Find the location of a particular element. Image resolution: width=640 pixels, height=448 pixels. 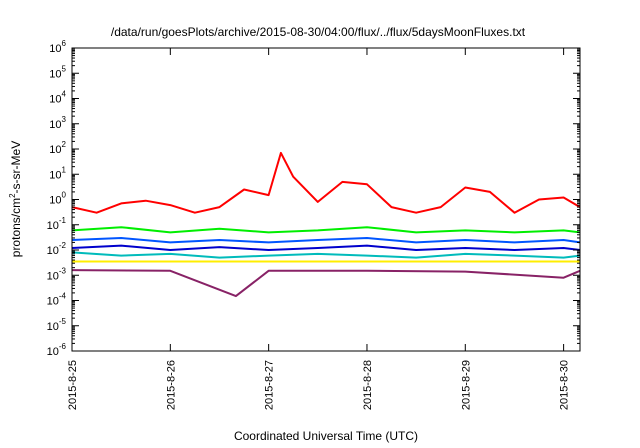

y-tick-label: 10⁻⁶ is located at coordinates (57, 350).